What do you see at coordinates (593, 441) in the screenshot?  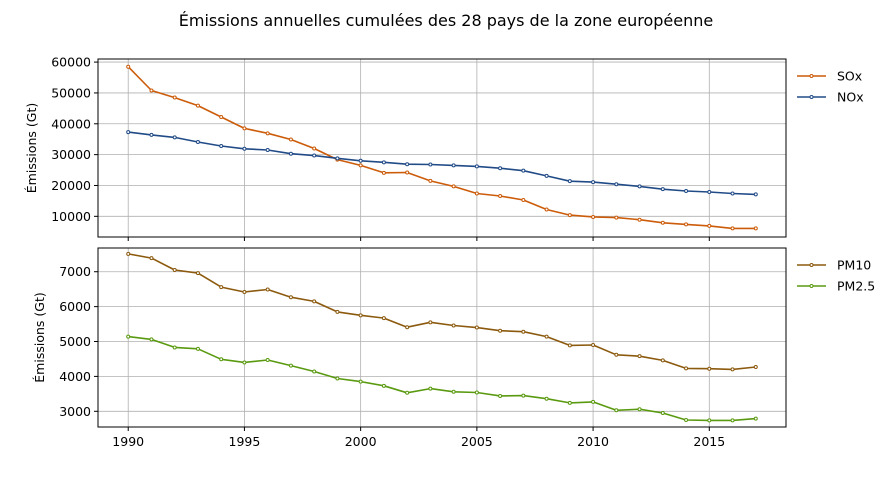 I see `x-tick-label: 2010` at bounding box center [593, 441].